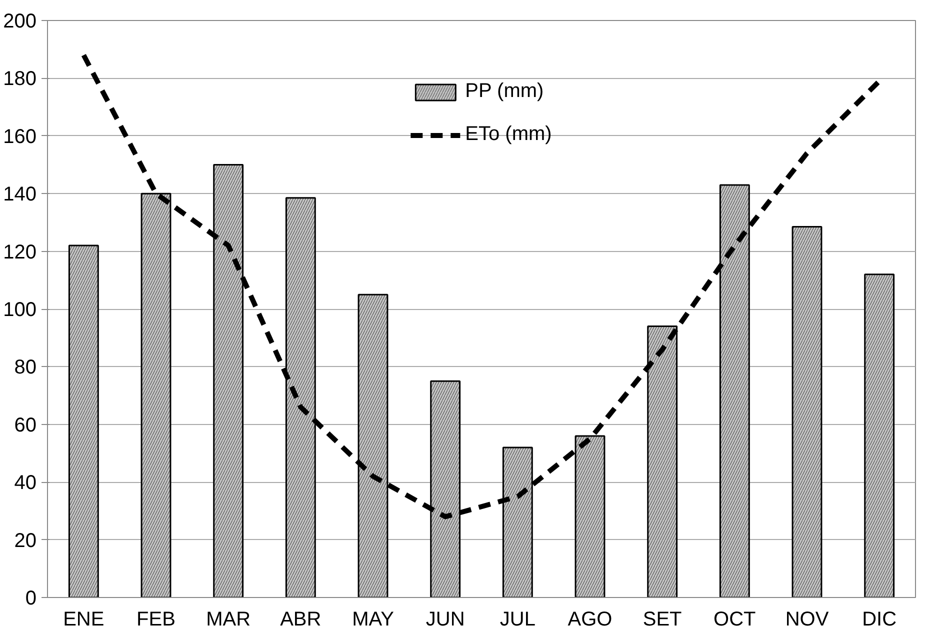  Describe the element at coordinates (590, 619) in the screenshot. I see `x-tick-label: AGO` at that location.